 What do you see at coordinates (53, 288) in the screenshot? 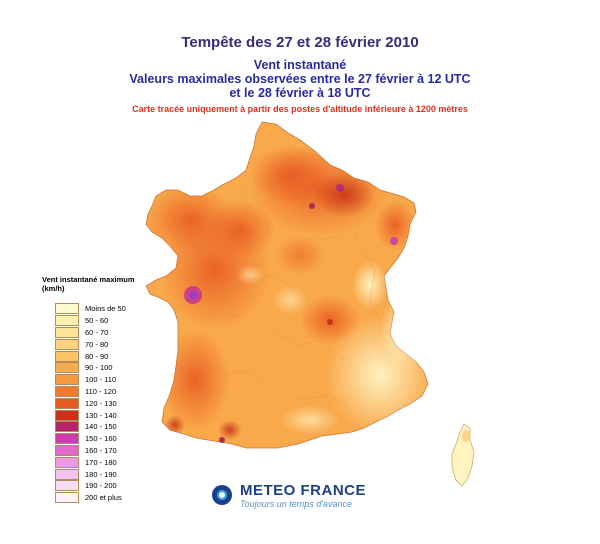
I see `legend-title-unit: (km/h)` at bounding box center [53, 288].